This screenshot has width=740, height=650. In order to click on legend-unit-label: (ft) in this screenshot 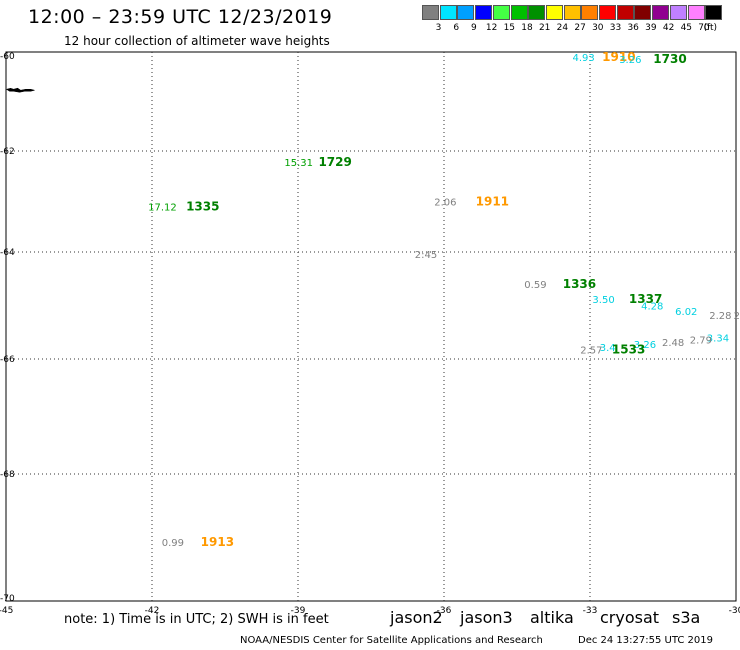, I will do `click(710, 28)`.